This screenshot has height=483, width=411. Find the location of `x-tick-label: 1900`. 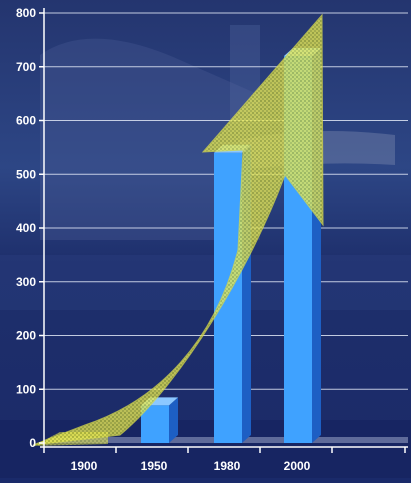

x-tick-label: 1900 is located at coordinates (84, 466).